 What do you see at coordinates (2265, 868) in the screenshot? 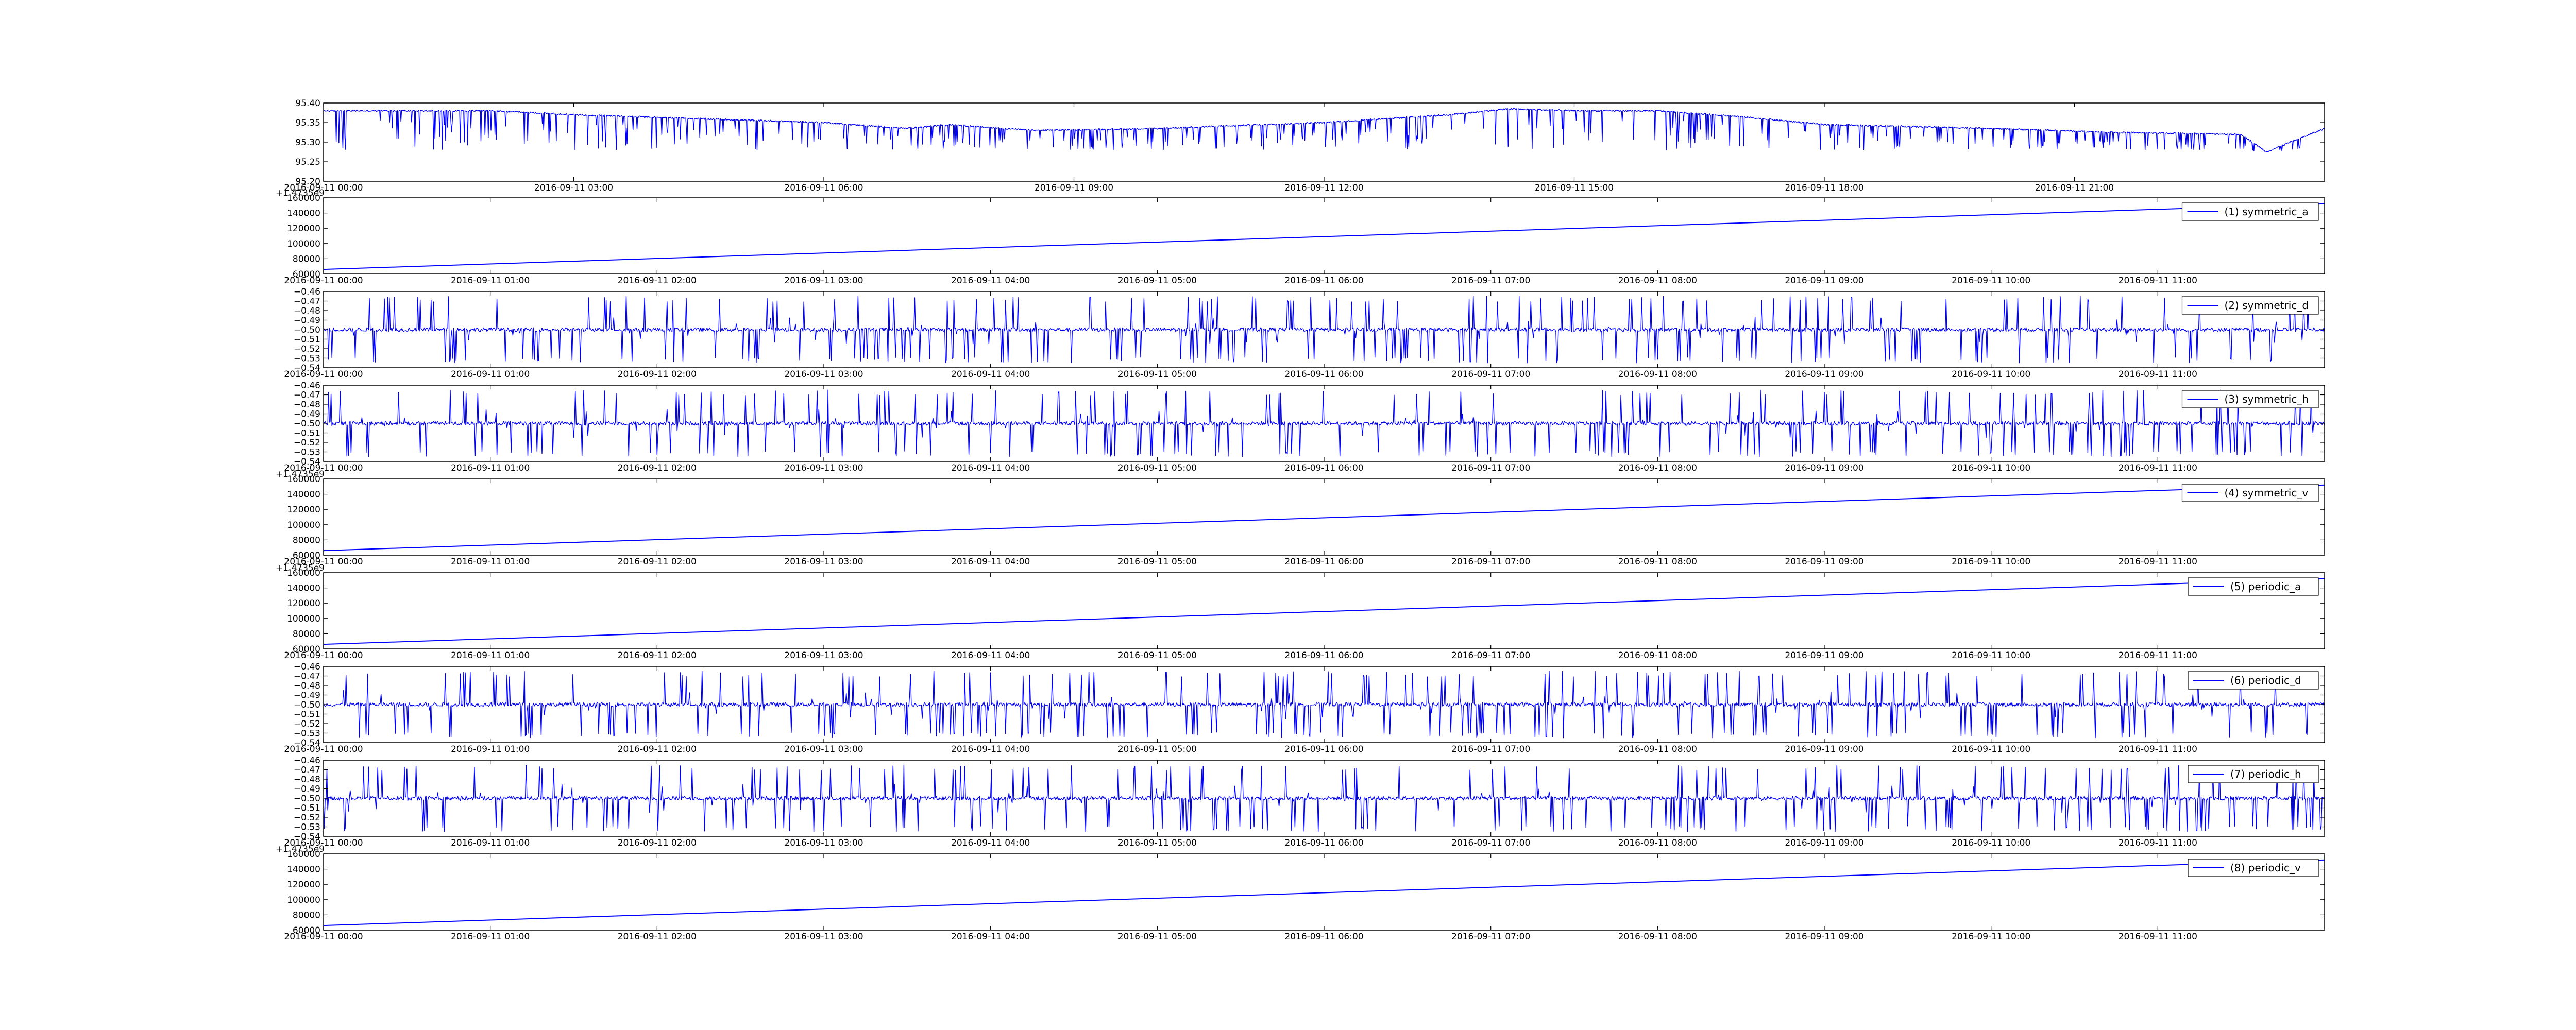
I see `legend-label: (8) periodic_v` at bounding box center [2265, 868].